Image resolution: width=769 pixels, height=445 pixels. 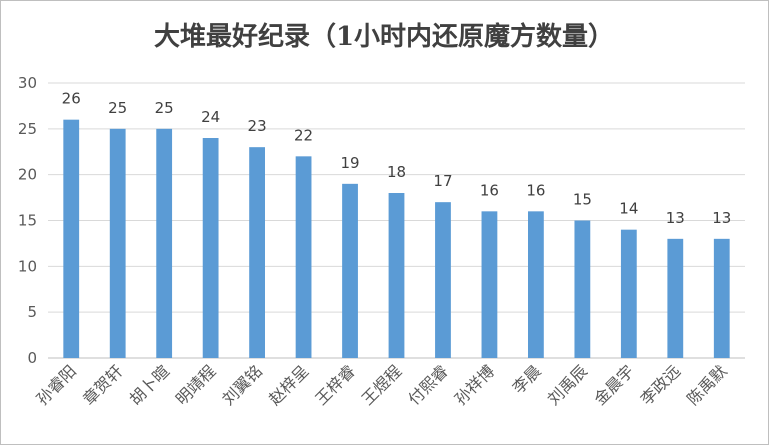 What do you see at coordinates (27, 175) in the screenshot?
I see `y-tick-label: 20` at bounding box center [27, 175].